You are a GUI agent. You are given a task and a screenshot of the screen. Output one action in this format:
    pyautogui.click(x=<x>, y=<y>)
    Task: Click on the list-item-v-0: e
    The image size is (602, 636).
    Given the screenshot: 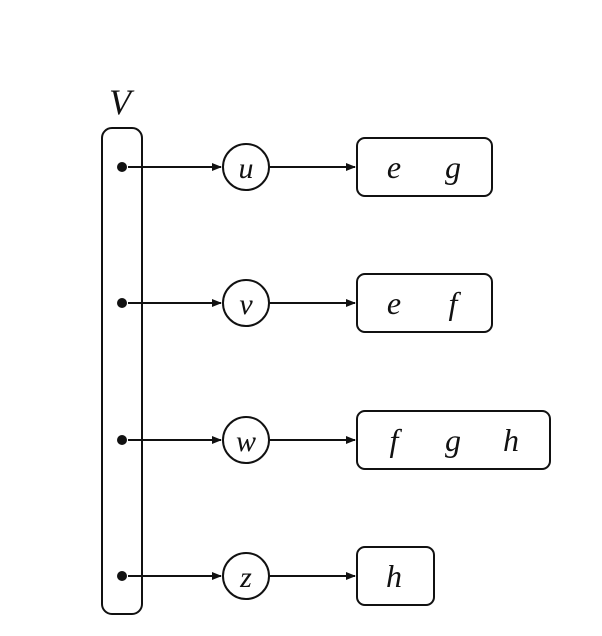 What is the action you would take?
    pyautogui.click(x=394, y=303)
    